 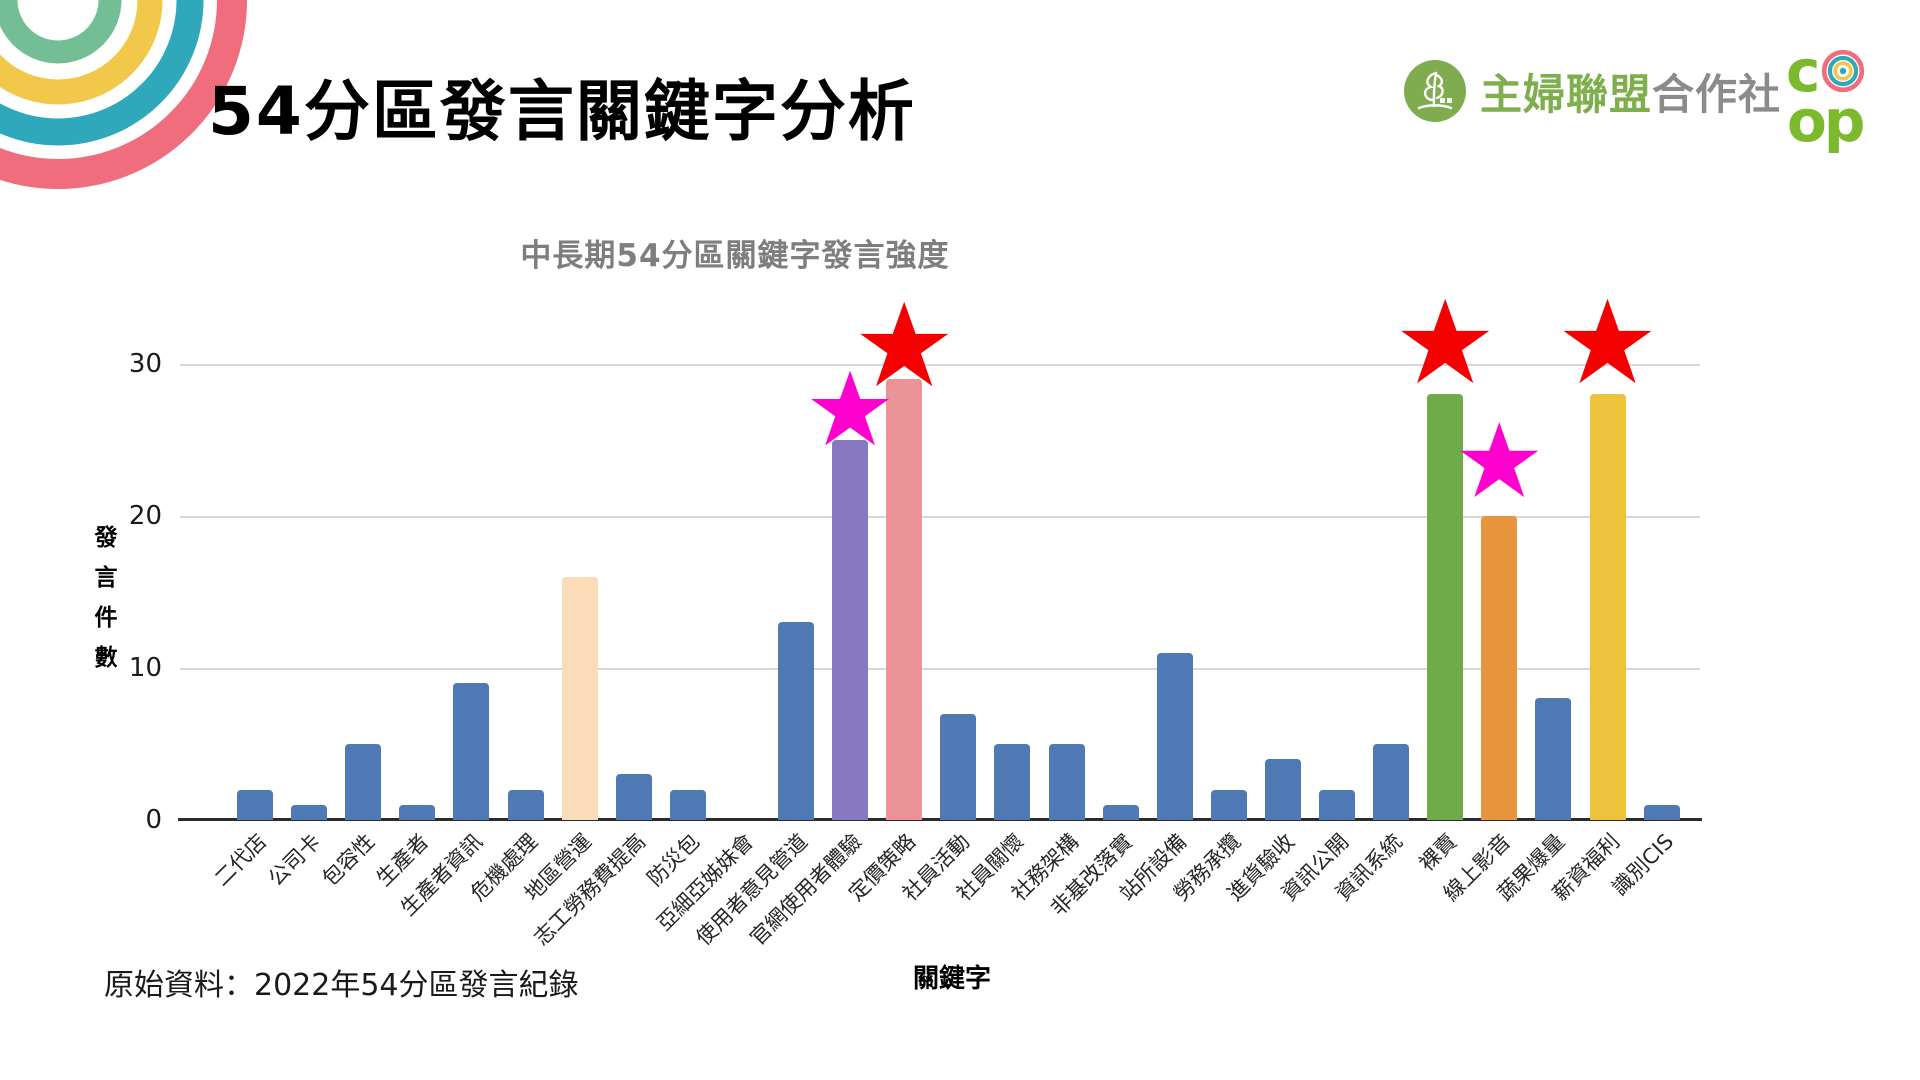 I want to click on bar-防災包, so click(x=687, y=804).